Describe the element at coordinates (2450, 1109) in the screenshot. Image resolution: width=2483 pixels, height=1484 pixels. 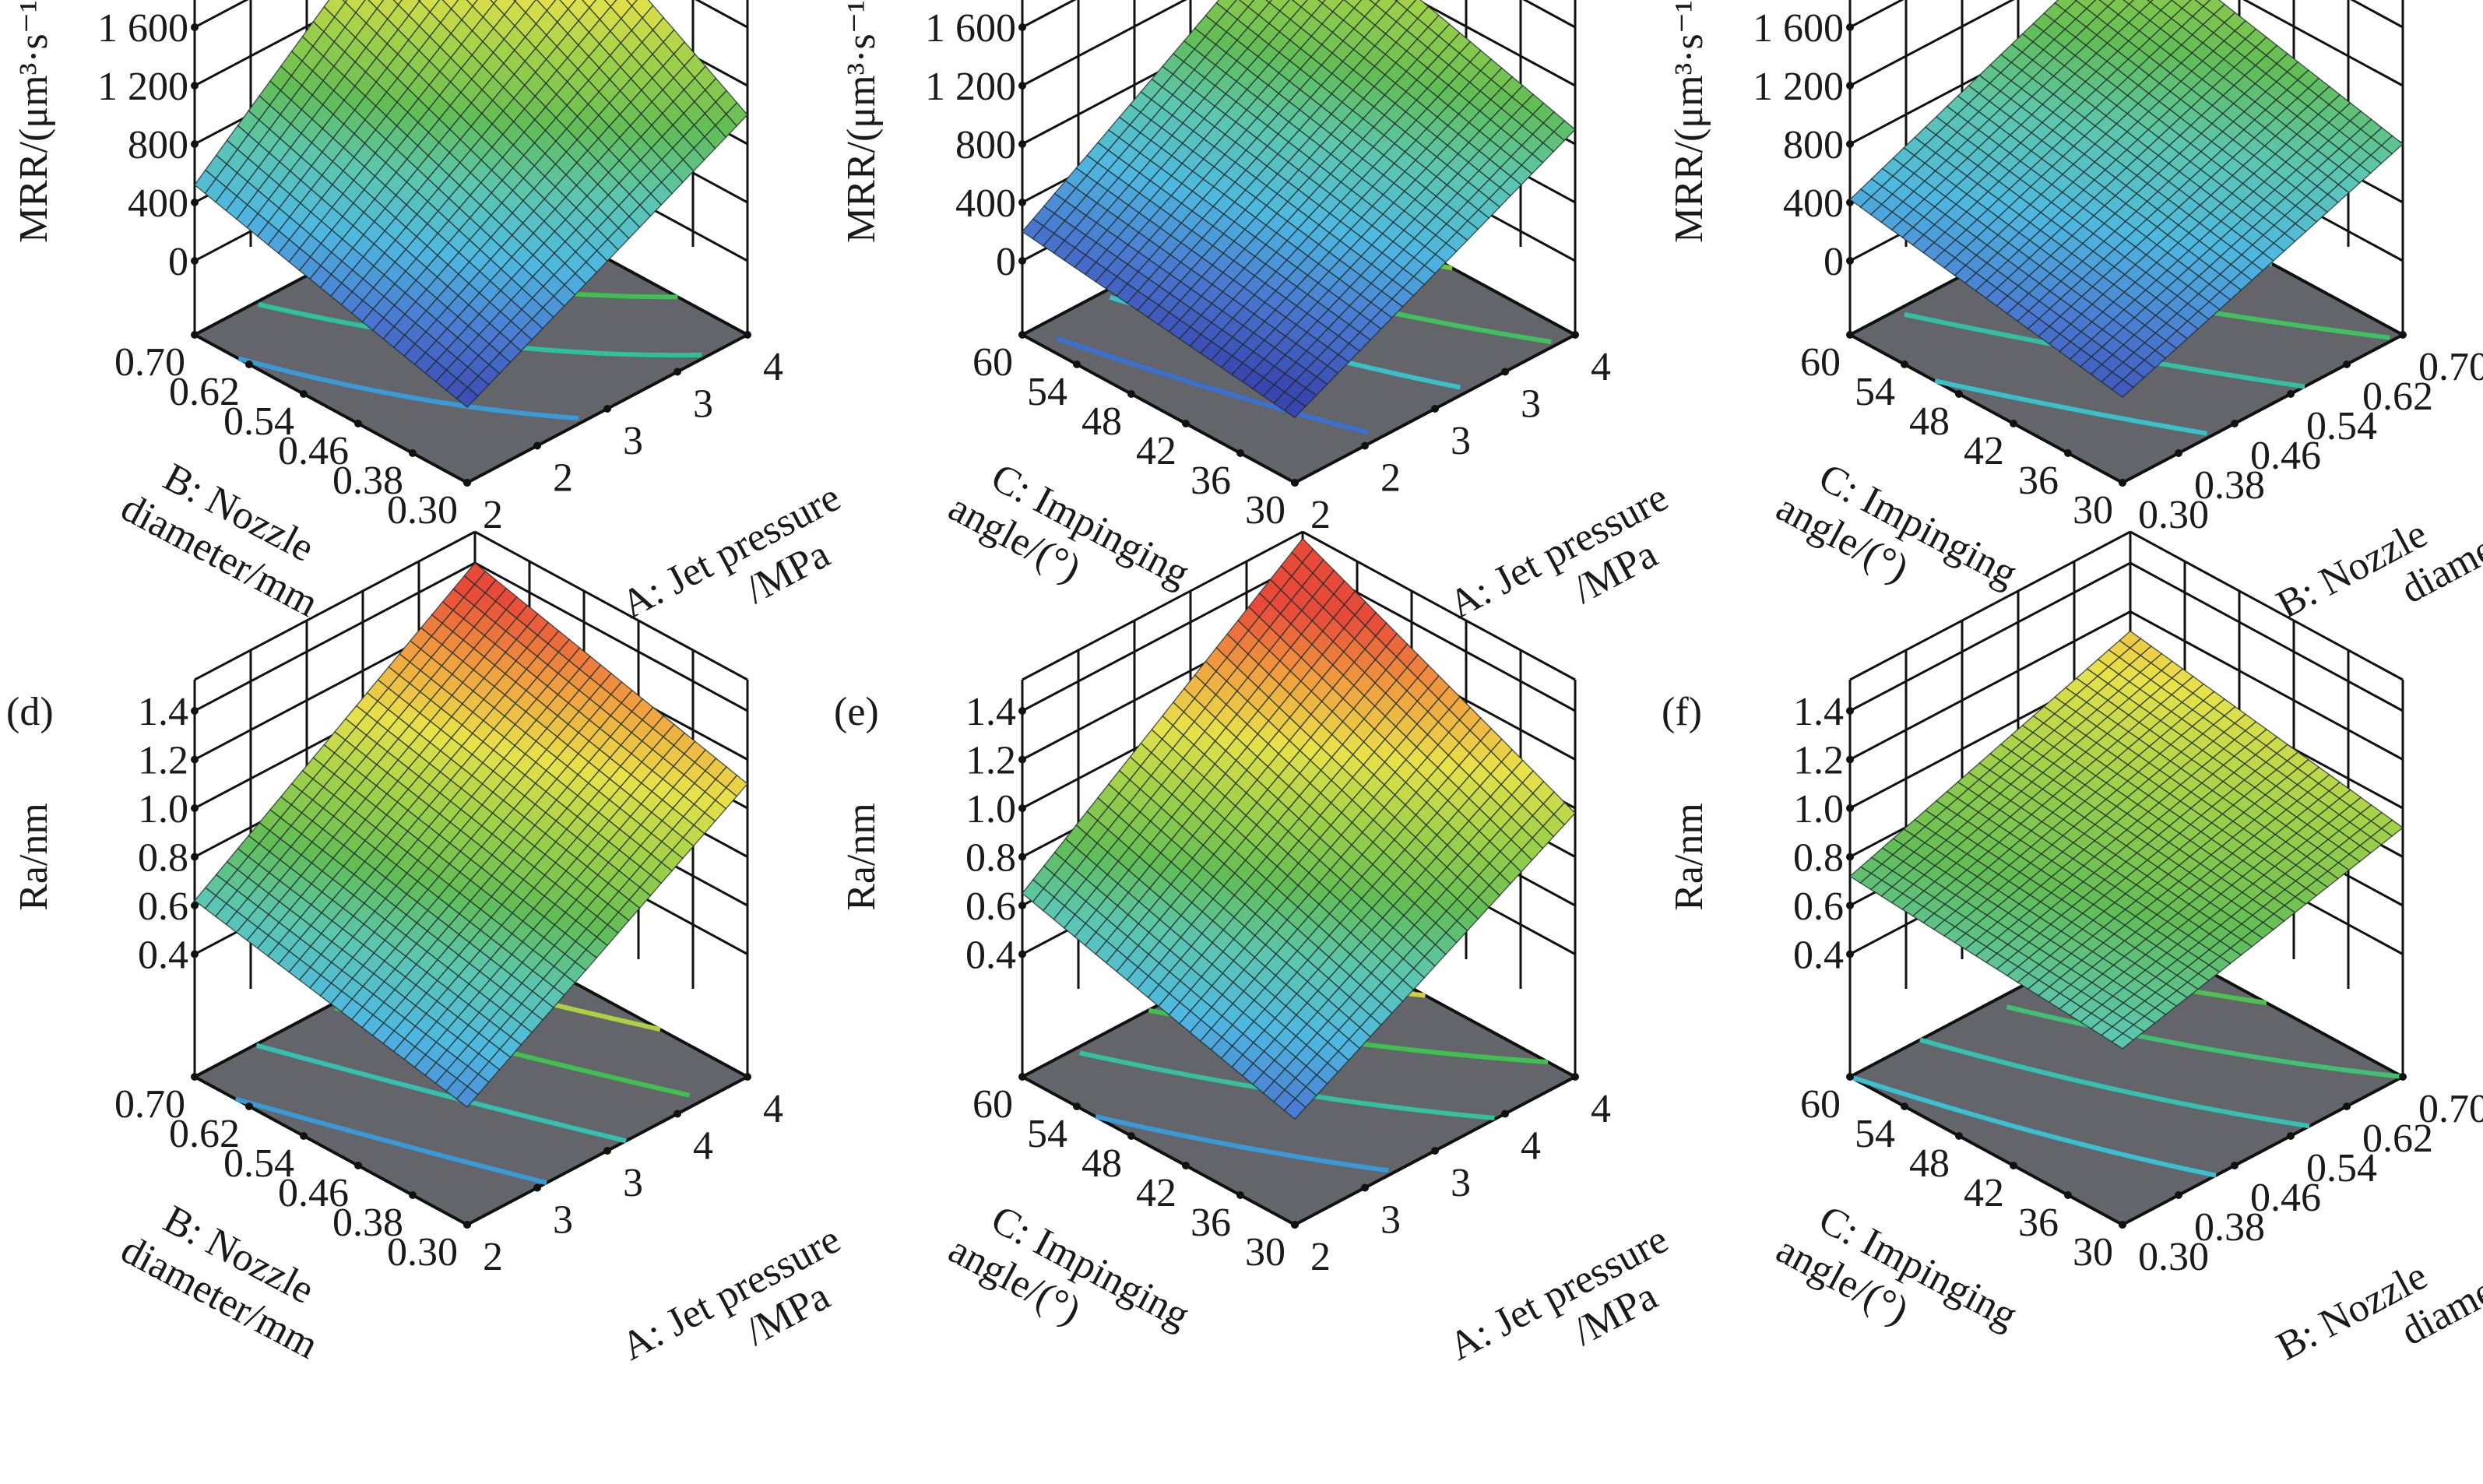
I see `x-tick-label: 0.70` at that location.